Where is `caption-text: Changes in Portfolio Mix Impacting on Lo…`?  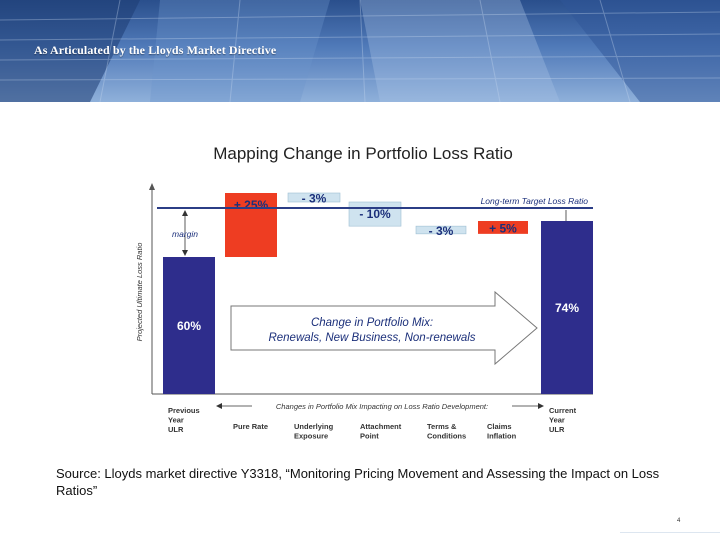
caption-text: Changes in Portfolio Mix Impacting on Lo… is located at coordinates (382, 406).